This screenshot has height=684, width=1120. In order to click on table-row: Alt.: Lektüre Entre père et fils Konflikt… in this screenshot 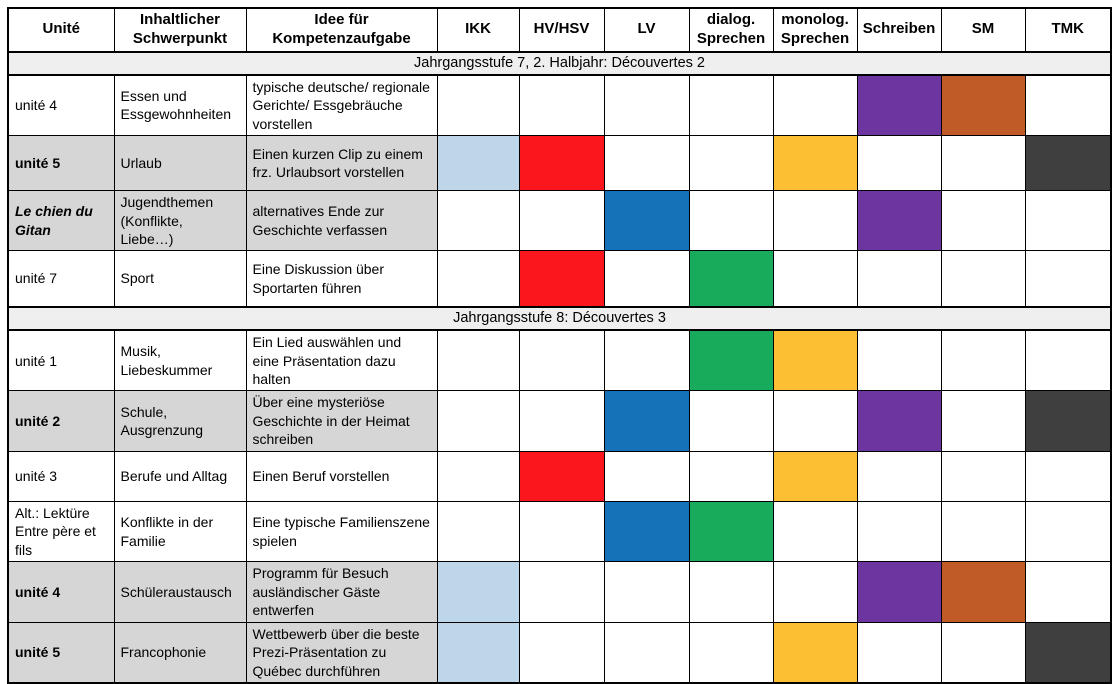, I will do `click(559, 531)`.